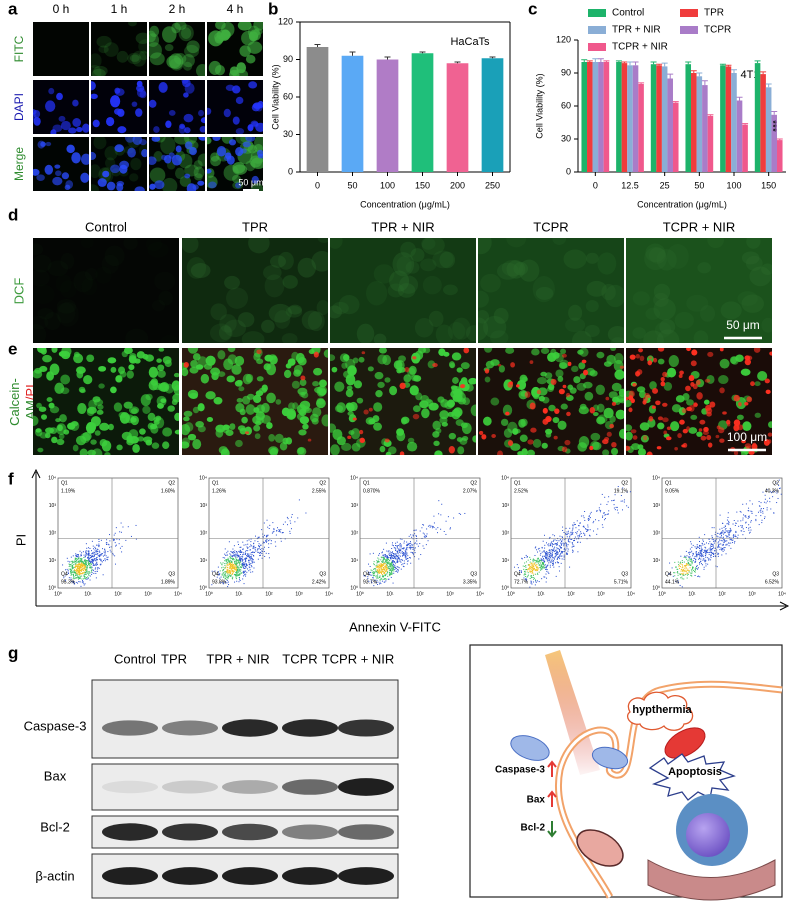 The height and width of the screenshot is (903, 791). What do you see at coordinates (420, 533) in the screenshot?
I see `plot-frame` at bounding box center [420, 533].